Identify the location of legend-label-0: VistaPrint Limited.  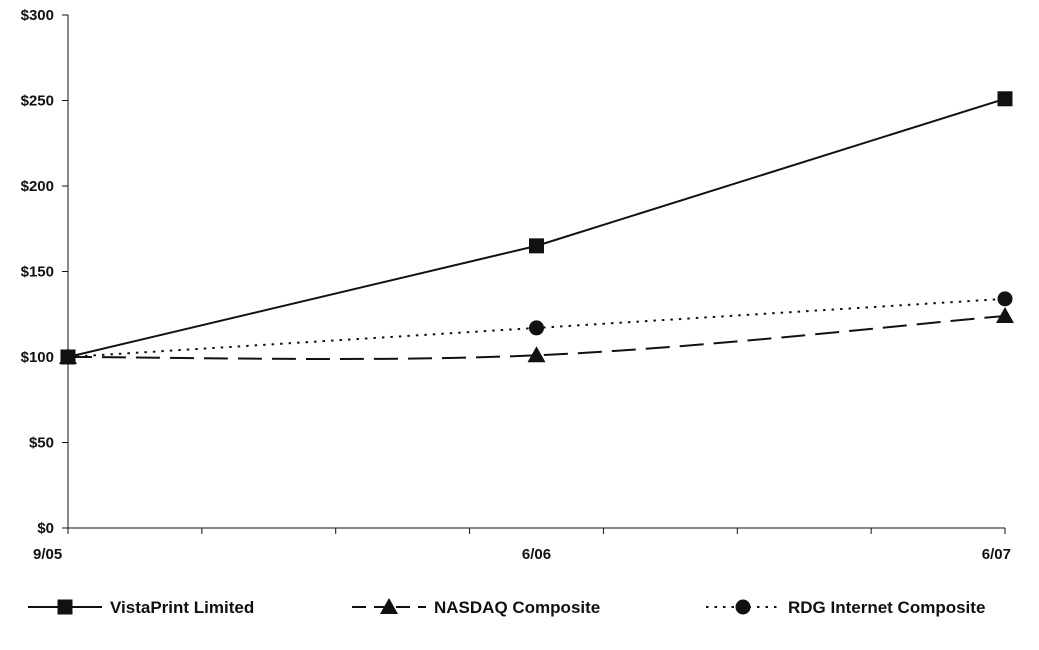
(182, 607).